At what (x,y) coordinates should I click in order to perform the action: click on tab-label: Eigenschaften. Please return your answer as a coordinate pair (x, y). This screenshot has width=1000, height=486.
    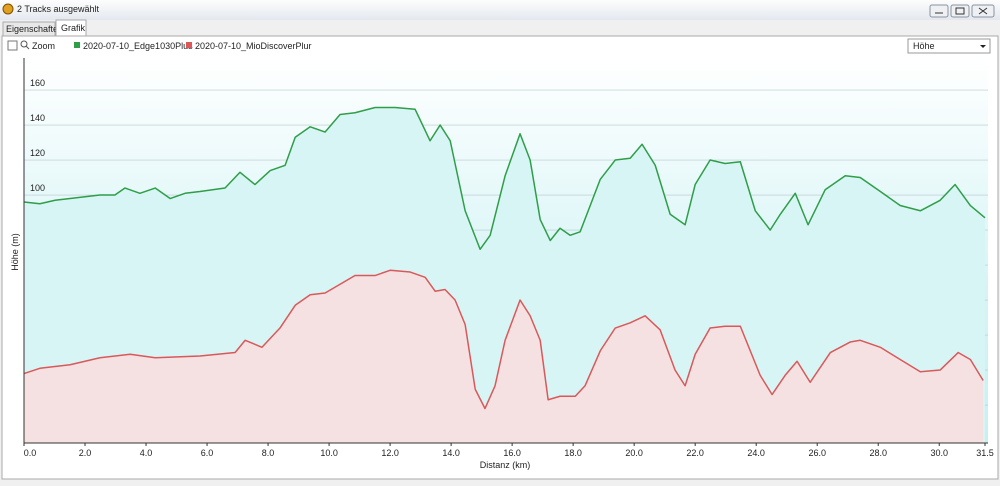
    Looking at the image, I should click on (34, 29).